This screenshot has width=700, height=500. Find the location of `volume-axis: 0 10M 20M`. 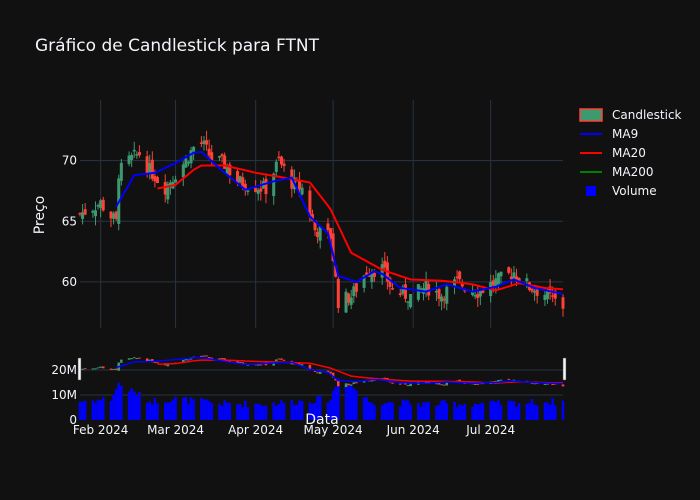

volume-axis: 0 10M 20M is located at coordinates (64, 395).